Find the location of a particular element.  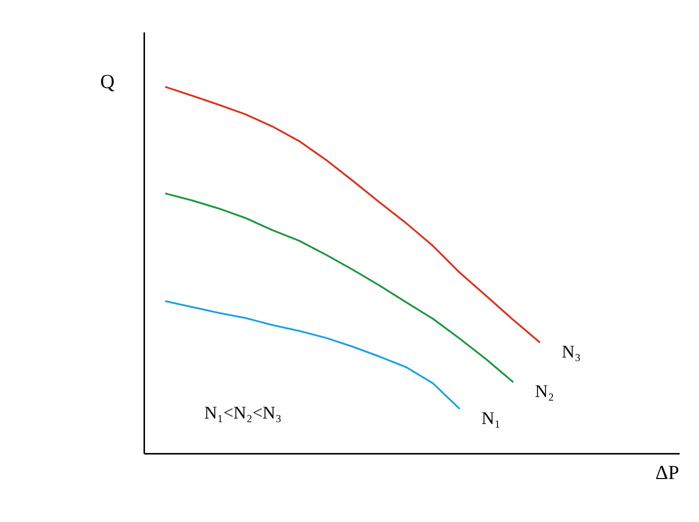

annotation: N₁<N₂<N₃ is located at coordinates (243, 412).